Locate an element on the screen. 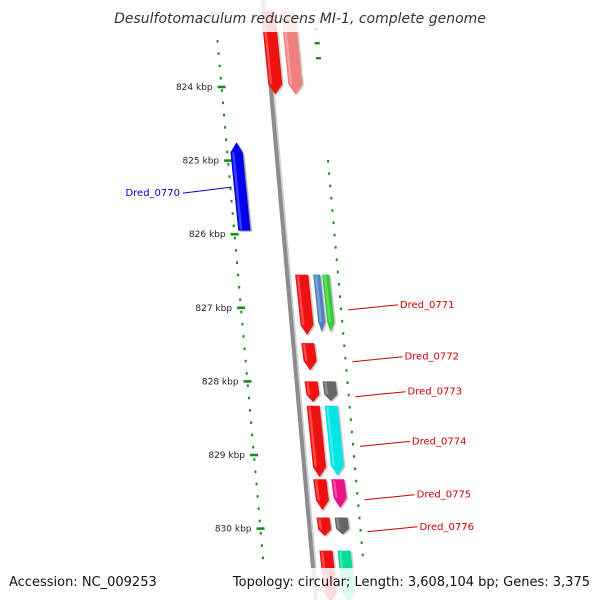 This screenshot has height=600, width=600. tick-label: 824 kbp is located at coordinates (194, 88).